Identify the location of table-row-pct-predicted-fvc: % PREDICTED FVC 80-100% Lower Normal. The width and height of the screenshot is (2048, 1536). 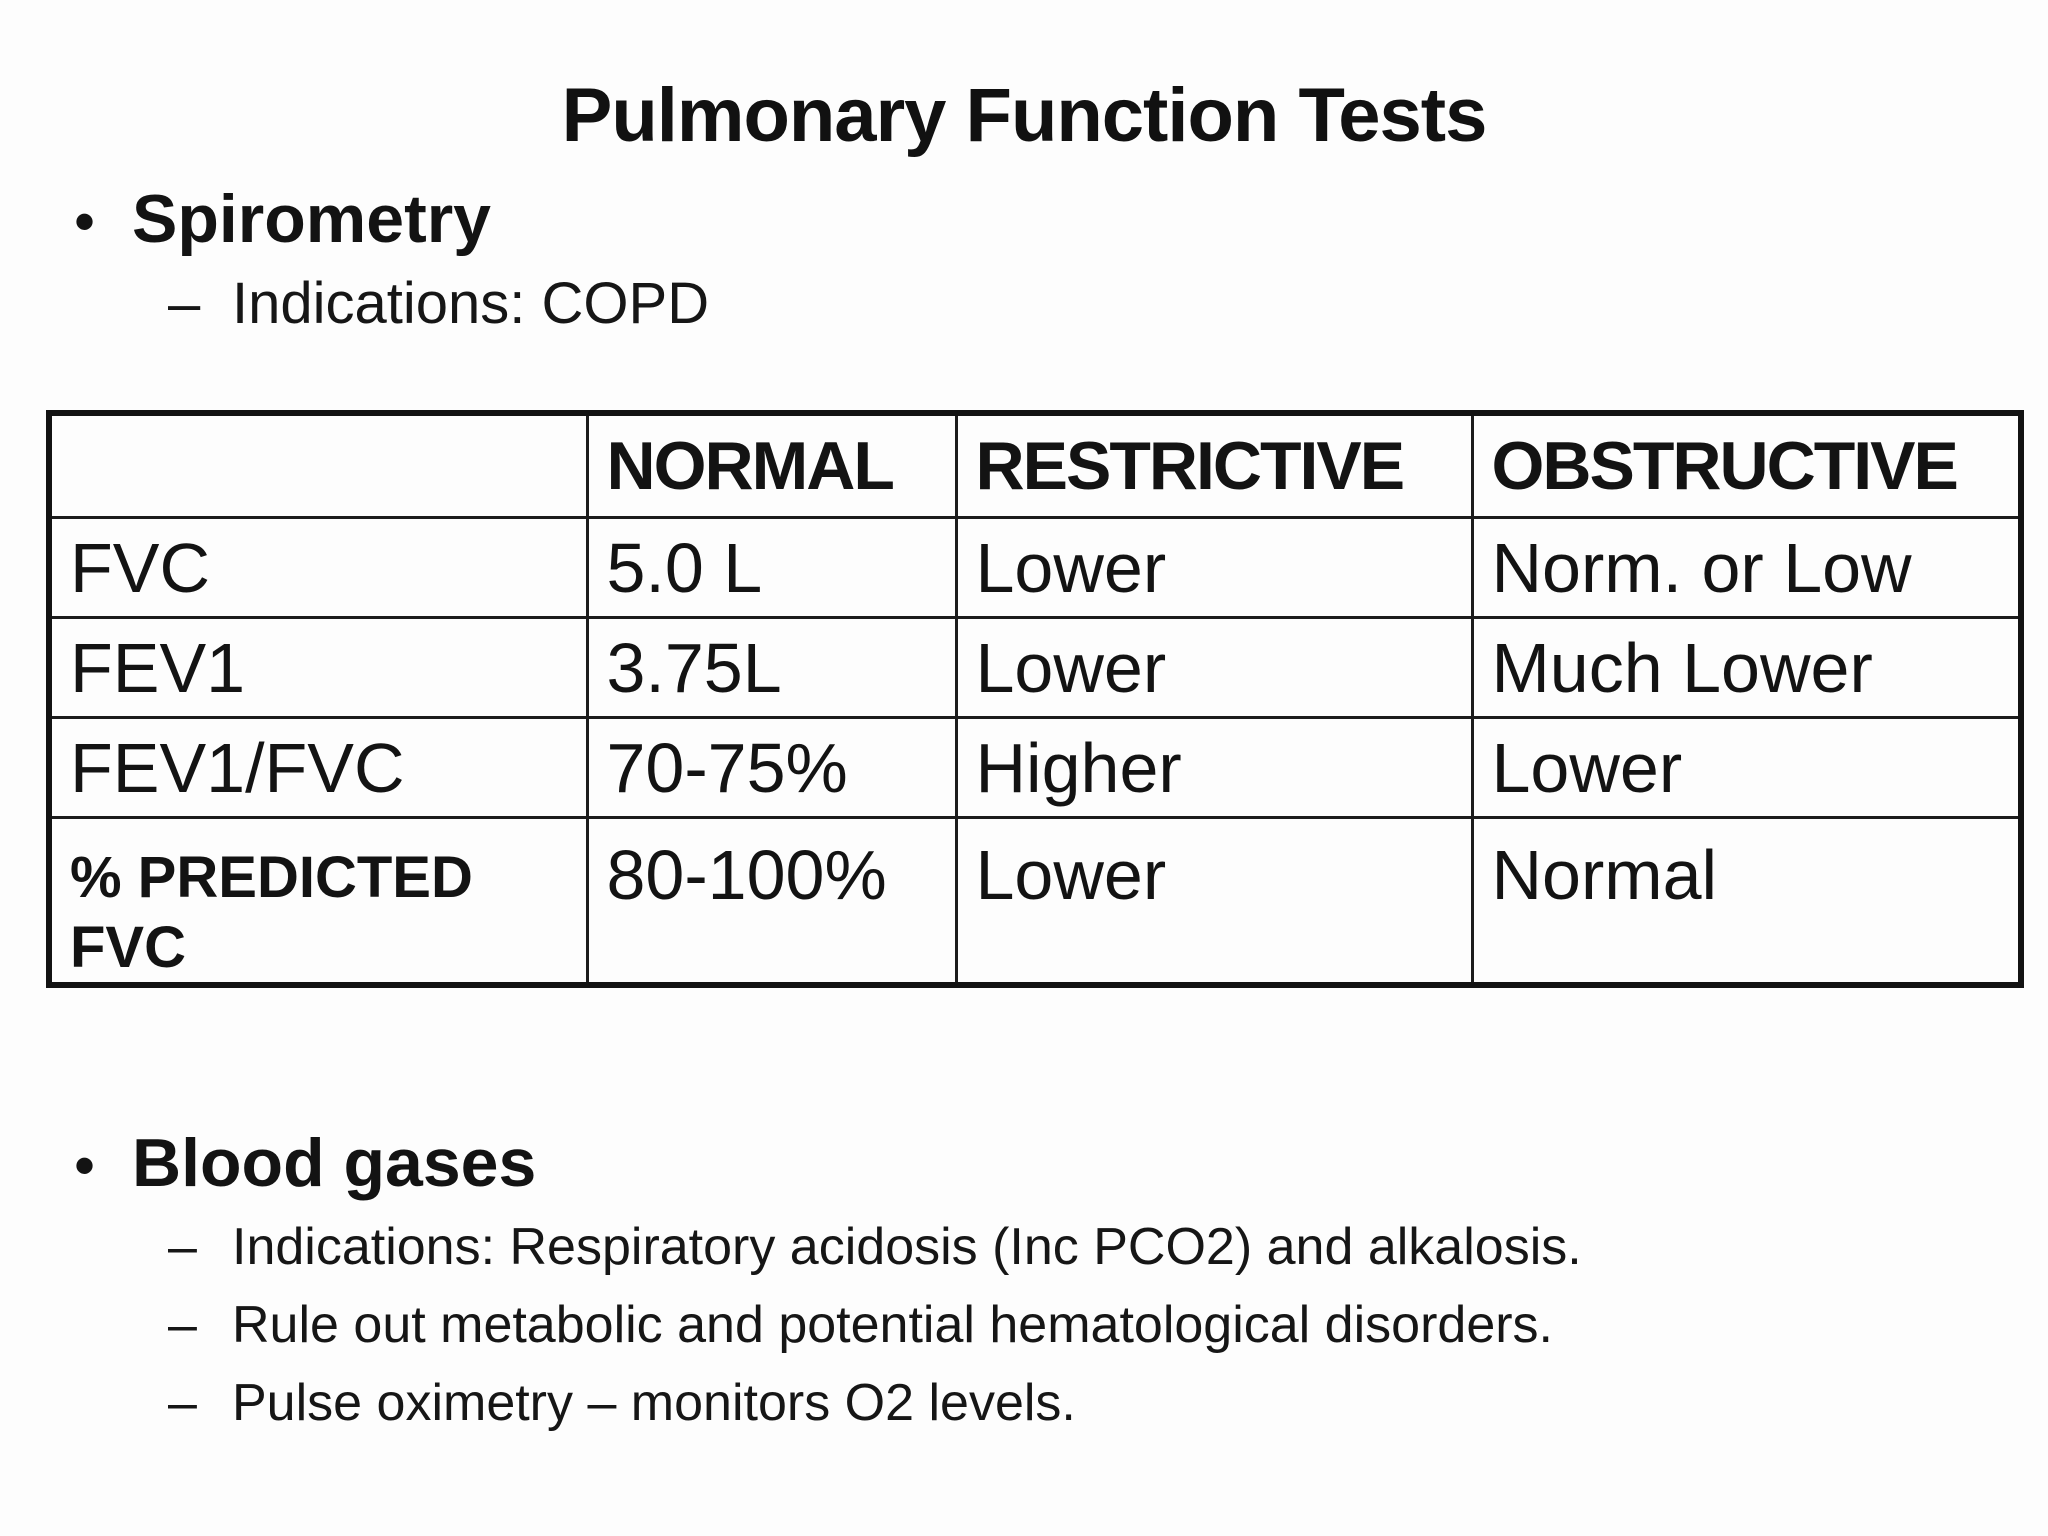
(1035, 901).